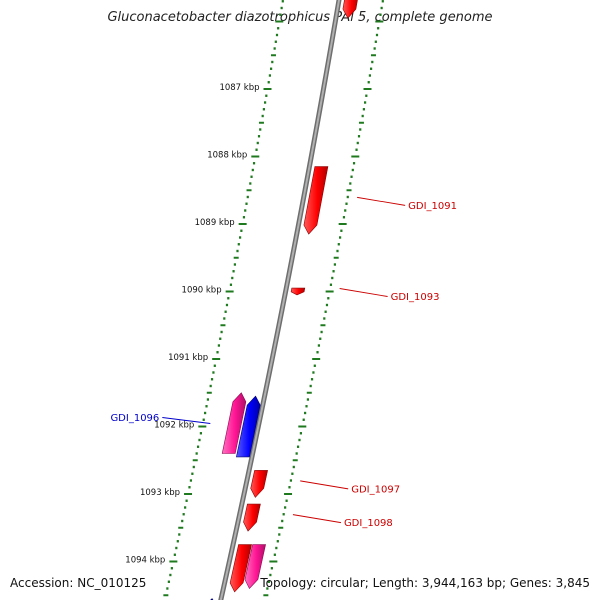 This screenshot has width=600, height=600. What do you see at coordinates (368, 523) in the screenshot?
I see `gene-label-gdi-1098: GDI_1098` at bounding box center [368, 523].